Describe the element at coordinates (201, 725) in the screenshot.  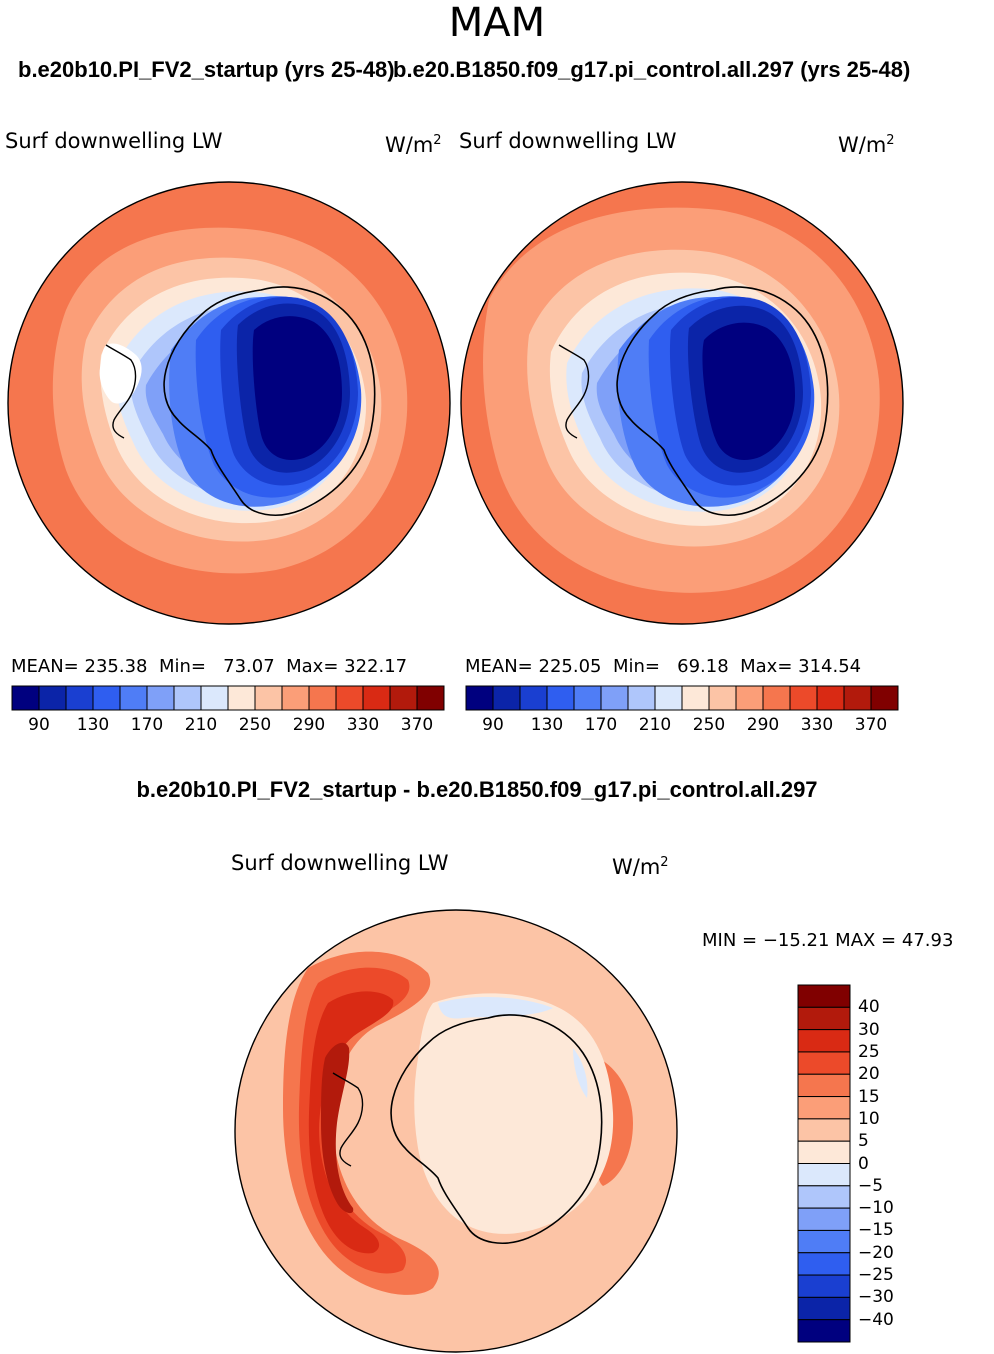
I see `left-colorbar-tick-label: 210` at that location.